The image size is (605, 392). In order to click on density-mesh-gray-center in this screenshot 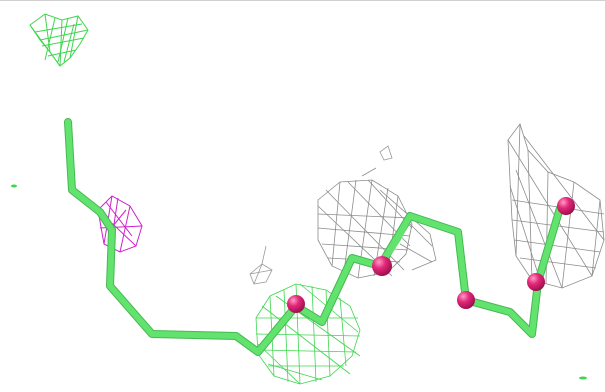, I will do `click(377, 223)`.